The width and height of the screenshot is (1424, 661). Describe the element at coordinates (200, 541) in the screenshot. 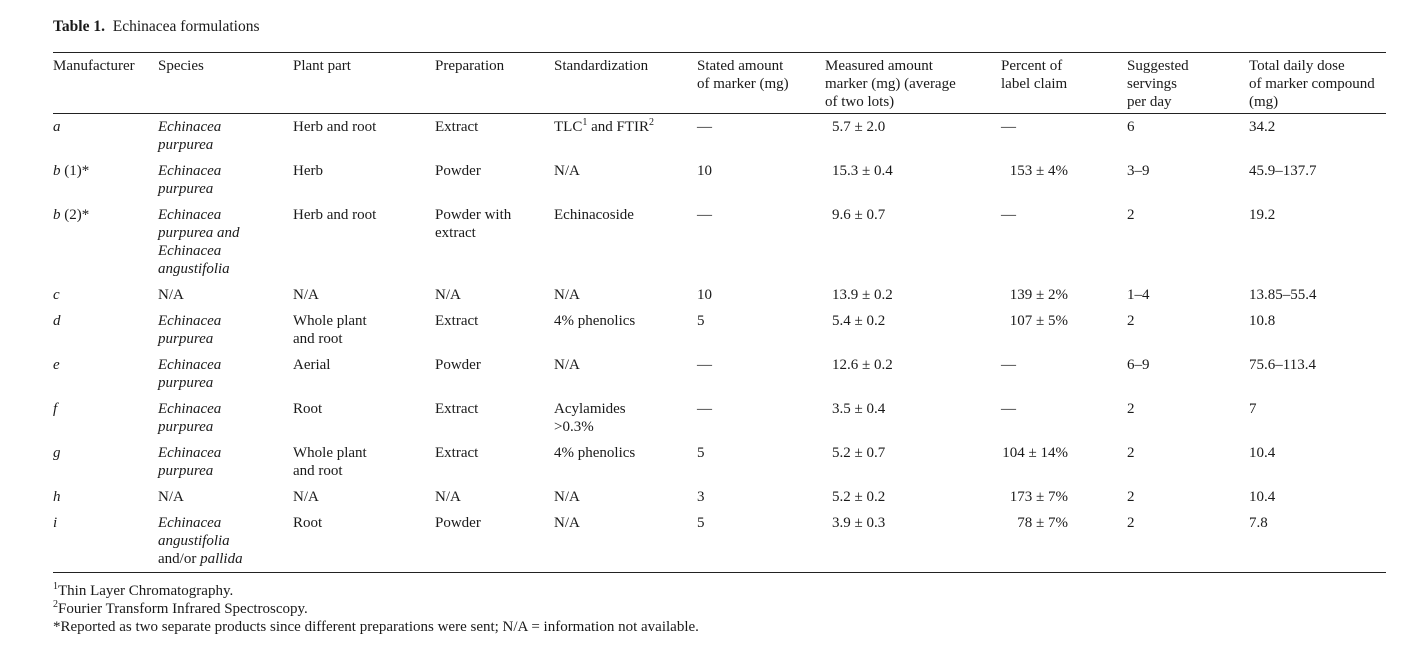

I see `cell-species: Echinacea angustifolia and/or pallida` at that location.